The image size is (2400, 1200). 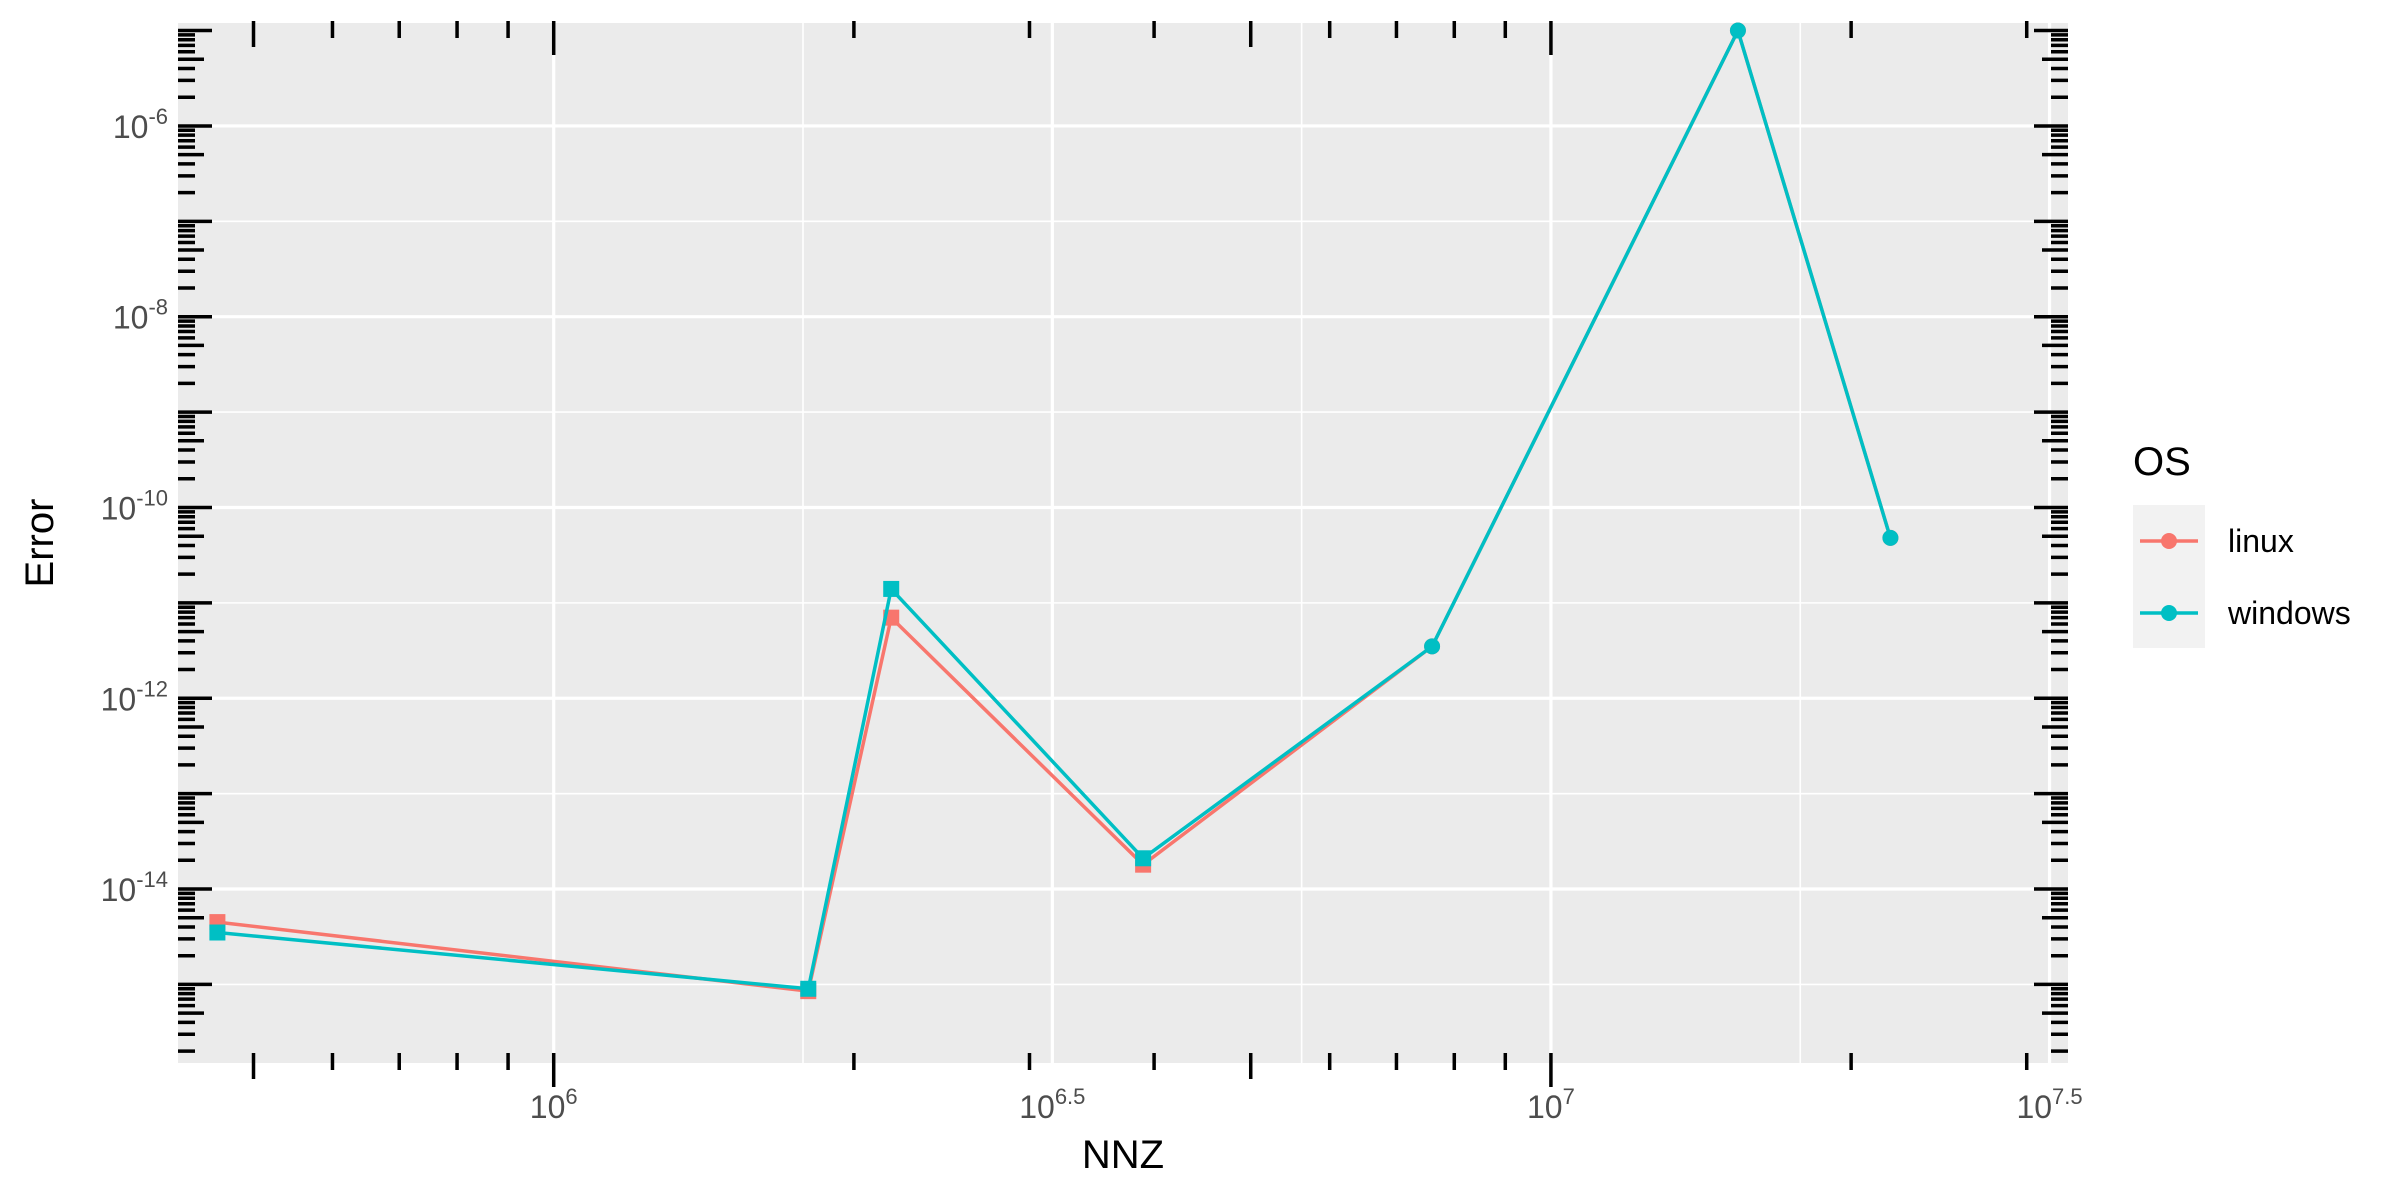 I want to click on legend-label-windows: windows, so click(x=2289, y=613).